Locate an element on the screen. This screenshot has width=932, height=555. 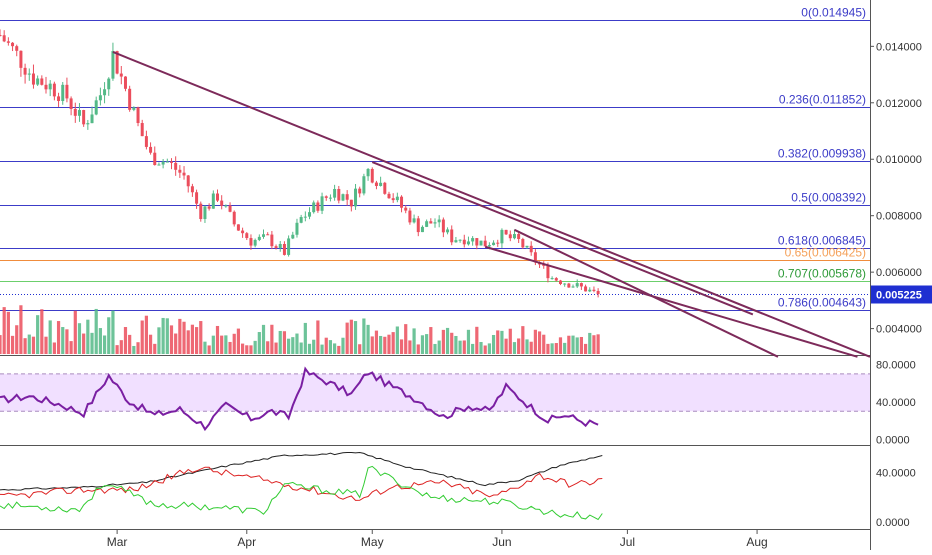
dmi-plus-line is located at coordinates (301, 493).